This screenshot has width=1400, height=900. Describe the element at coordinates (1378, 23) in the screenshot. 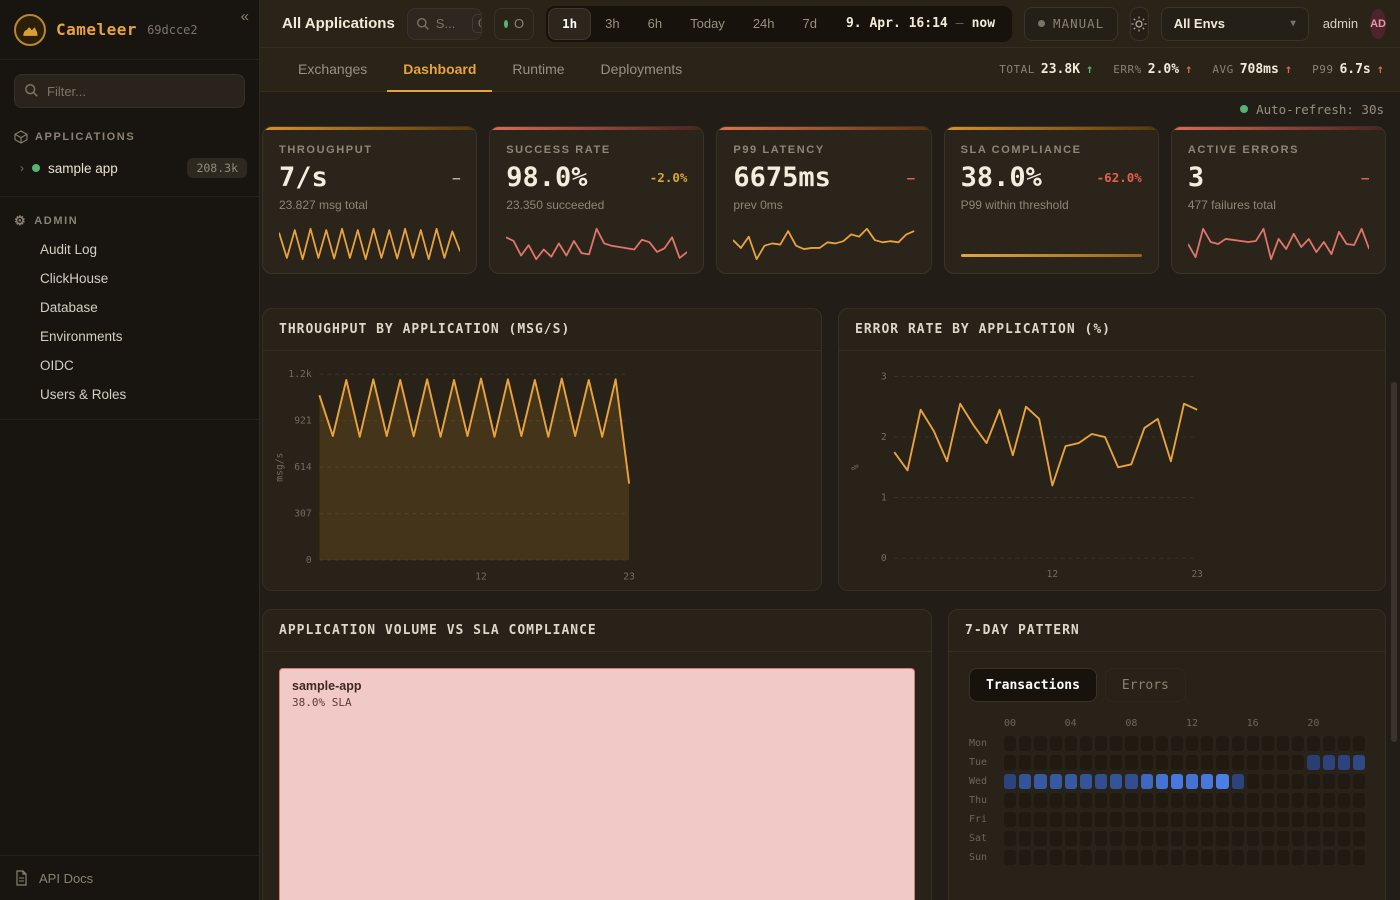

I see `user-avatar: AD` at that location.